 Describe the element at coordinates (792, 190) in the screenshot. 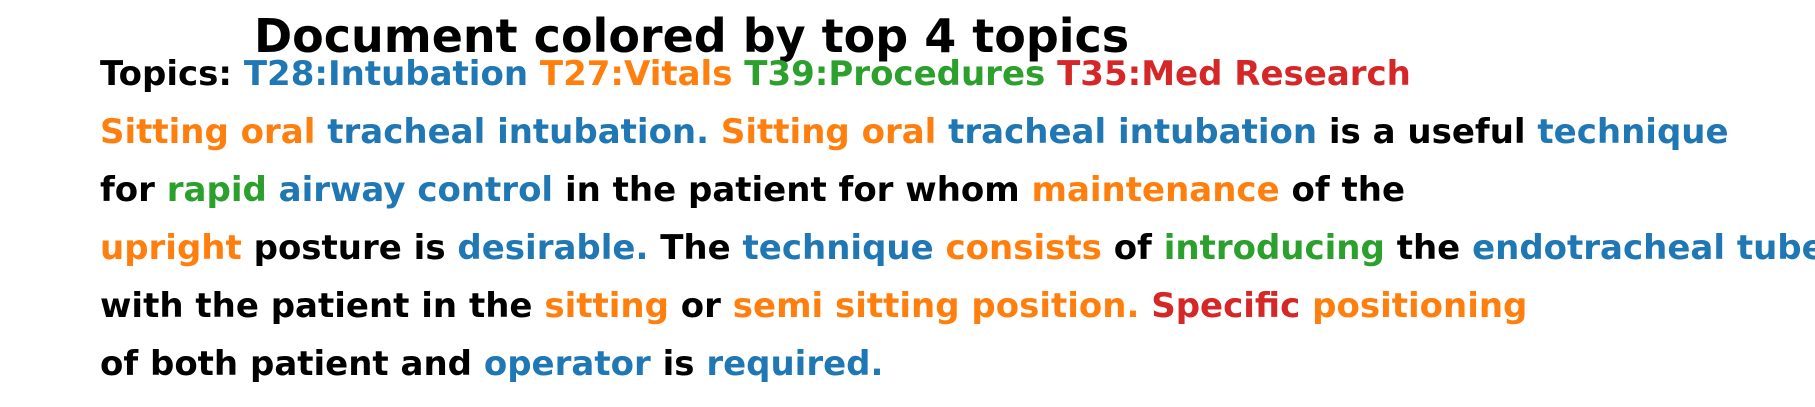

I see `plain-token: in the patient for whom` at that location.